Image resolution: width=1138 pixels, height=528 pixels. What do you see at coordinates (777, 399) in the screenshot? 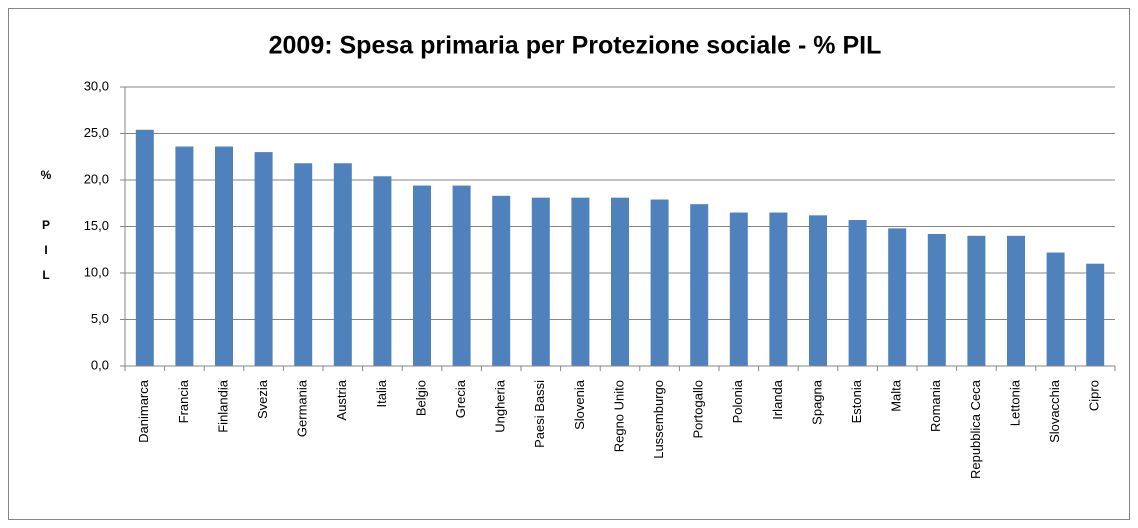
I see `x-tick-label: Irlanda` at bounding box center [777, 399].